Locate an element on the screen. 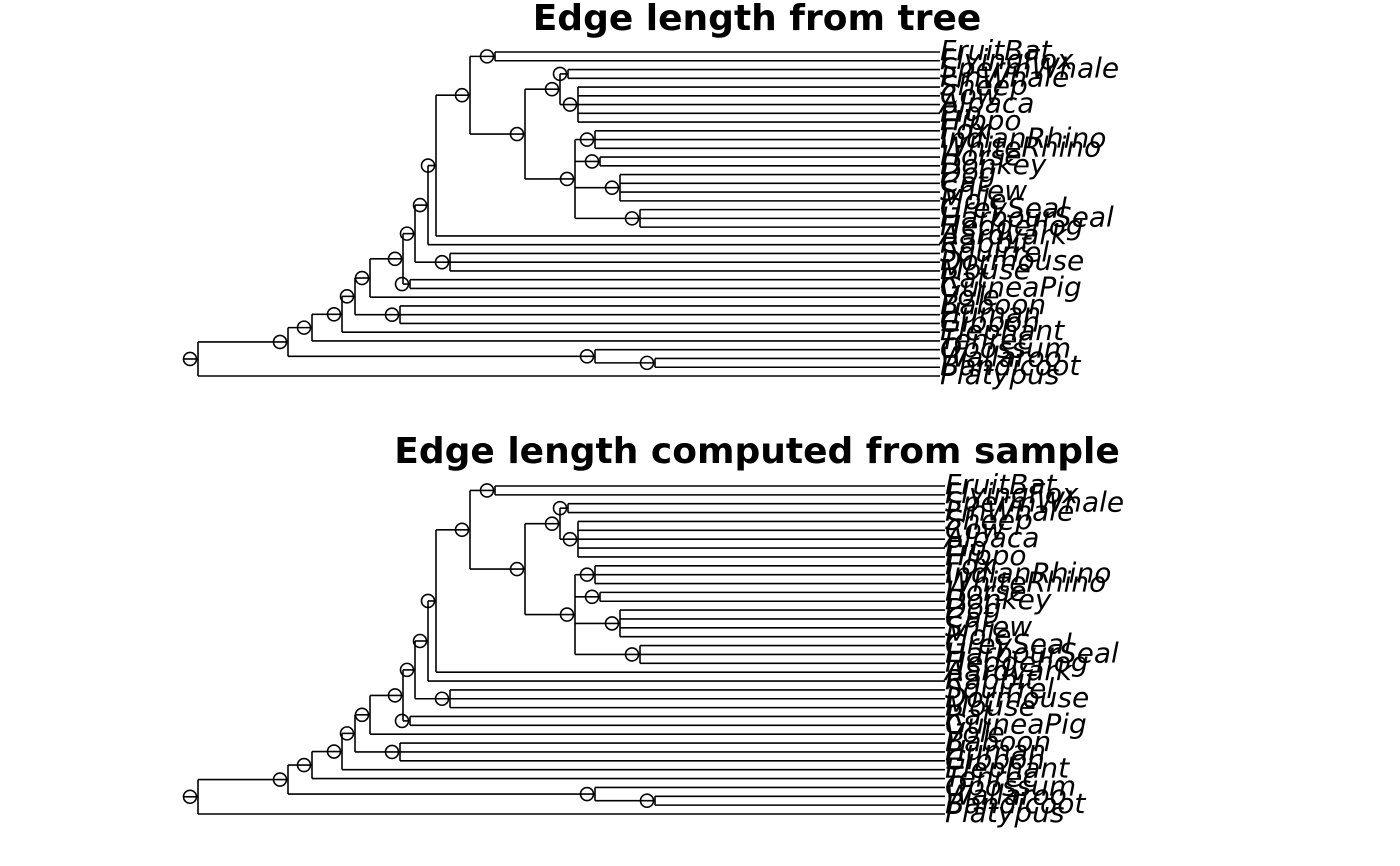  panel-title: Edge length from tree is located at coordinates (757, 19).